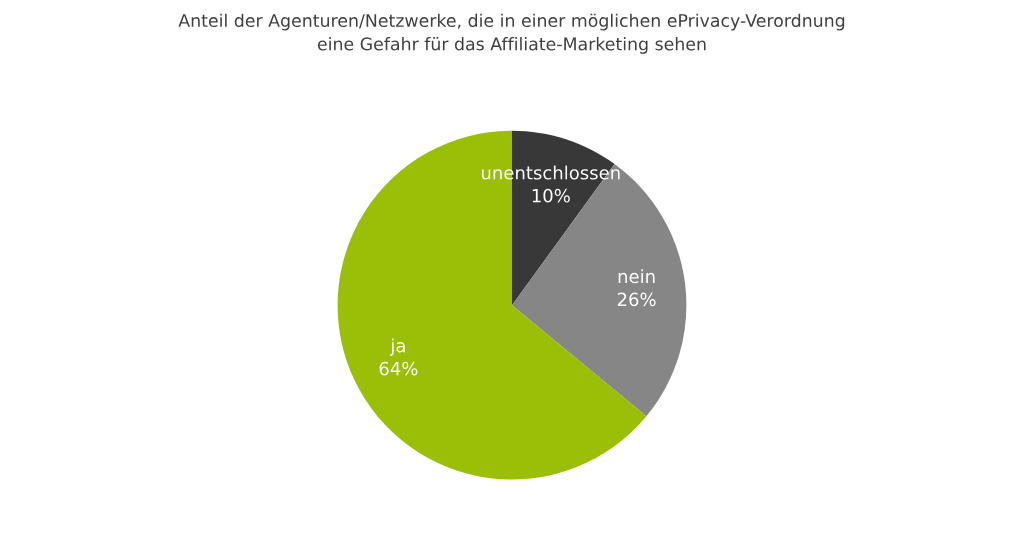 The image size is (1024, 545). I want to click on data-label: 26%, so click(636, 299).